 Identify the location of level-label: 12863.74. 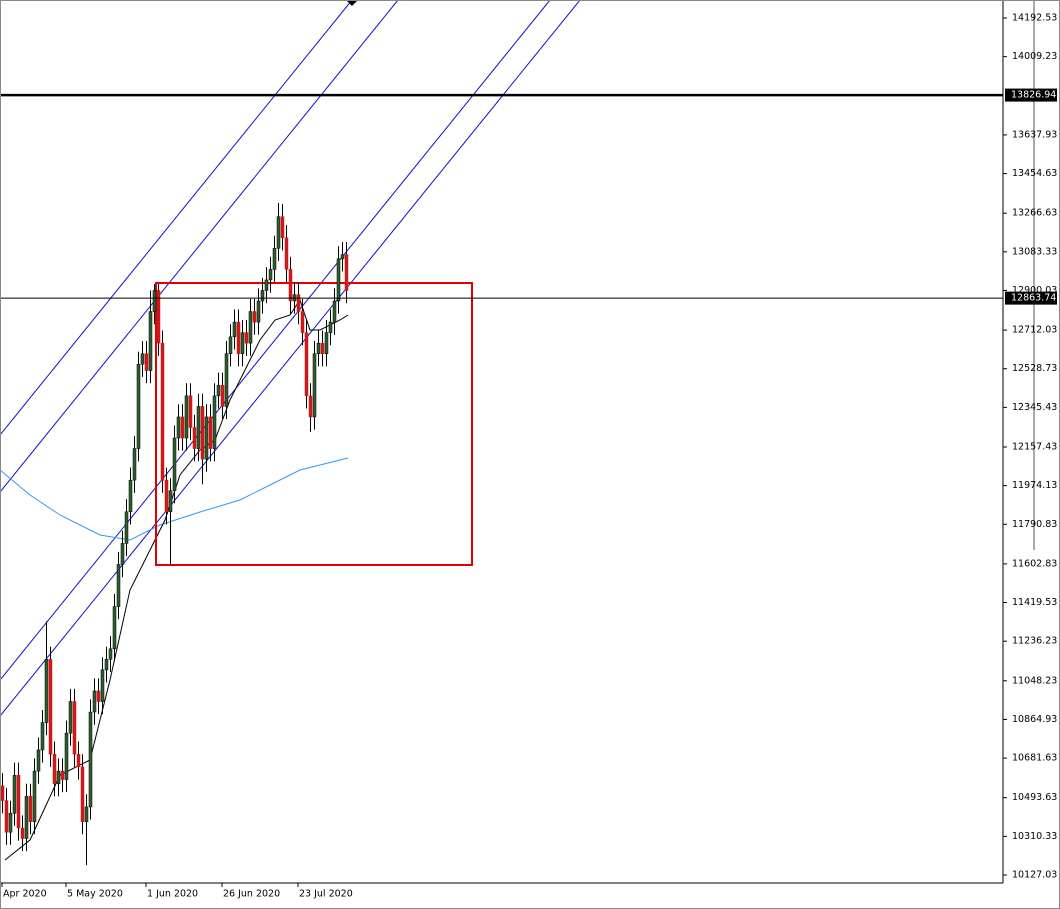
(1033, 298).